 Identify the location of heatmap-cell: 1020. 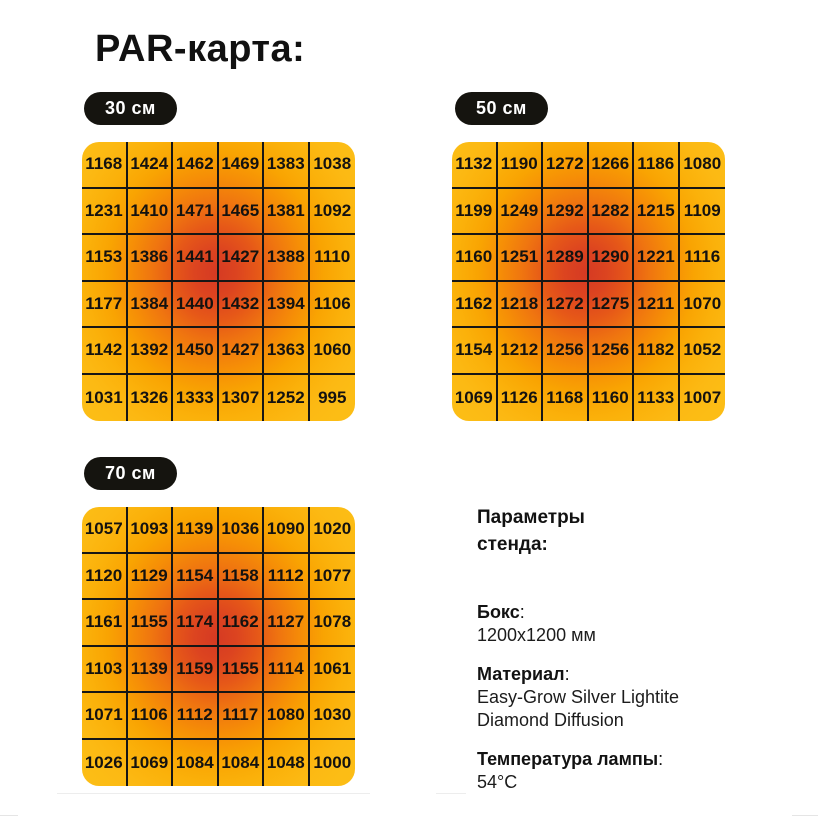
(332, 530).